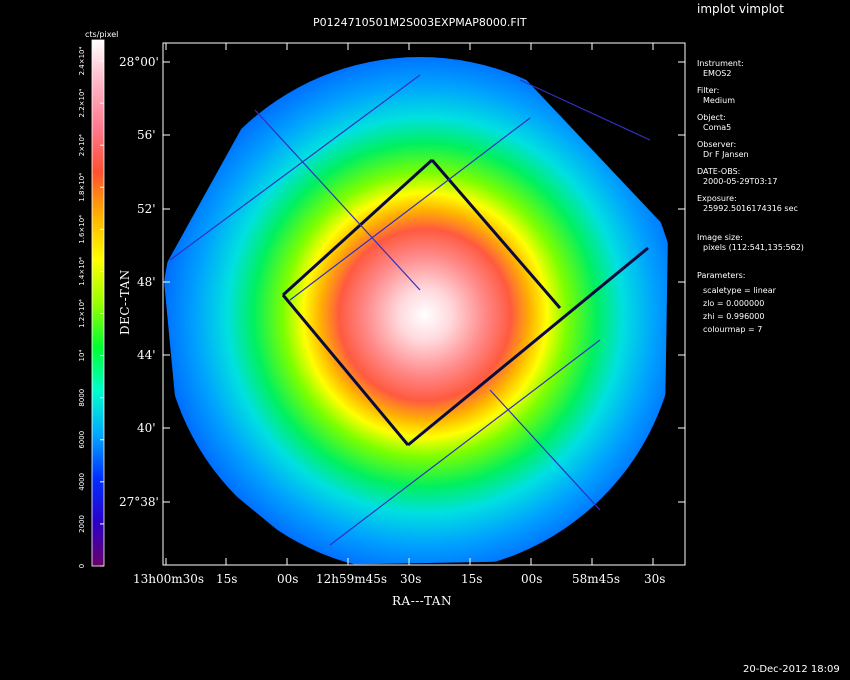 The width and height of the screenshot is (850, 680). What do you see at coordinates (734, 316) in the screenshot?
I see `parameter-line: zhi = 0.996000` at bounding box center [734, 316].